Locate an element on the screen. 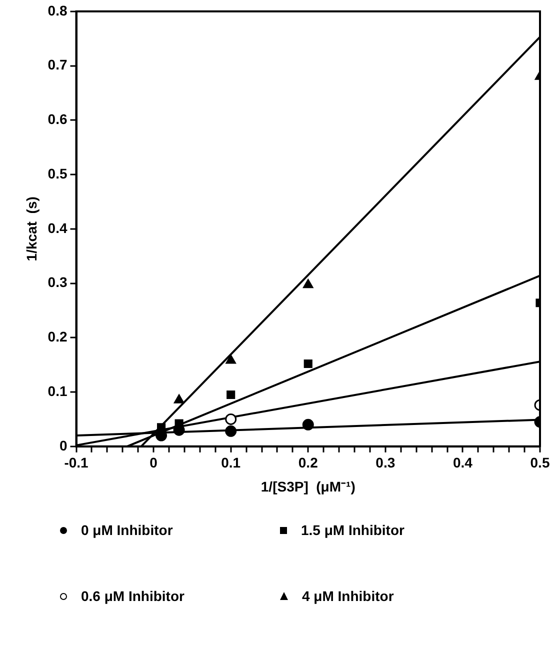  y-tick-label: 0.7 is located at coordinates (58, 64).